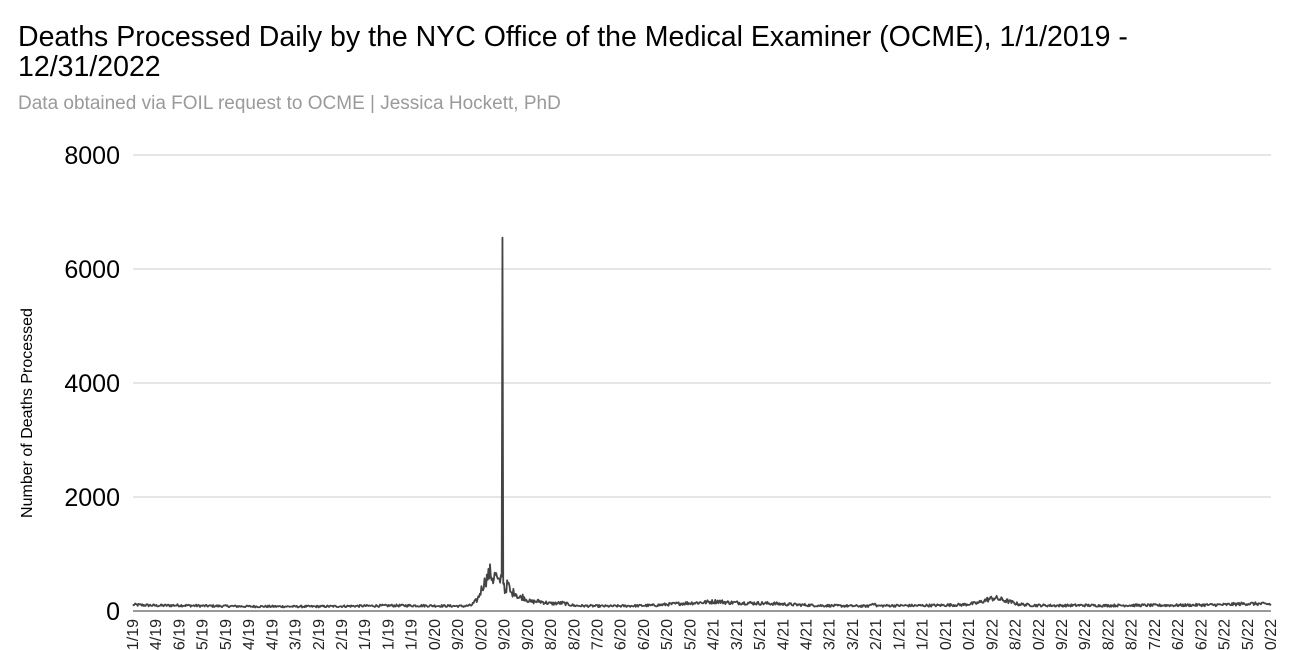 This screenshot has height=650, width=1300. Describe the element at coordinates (760, 634) in the screenshot. I see `x-tick-label: 3/25/21` at that location.